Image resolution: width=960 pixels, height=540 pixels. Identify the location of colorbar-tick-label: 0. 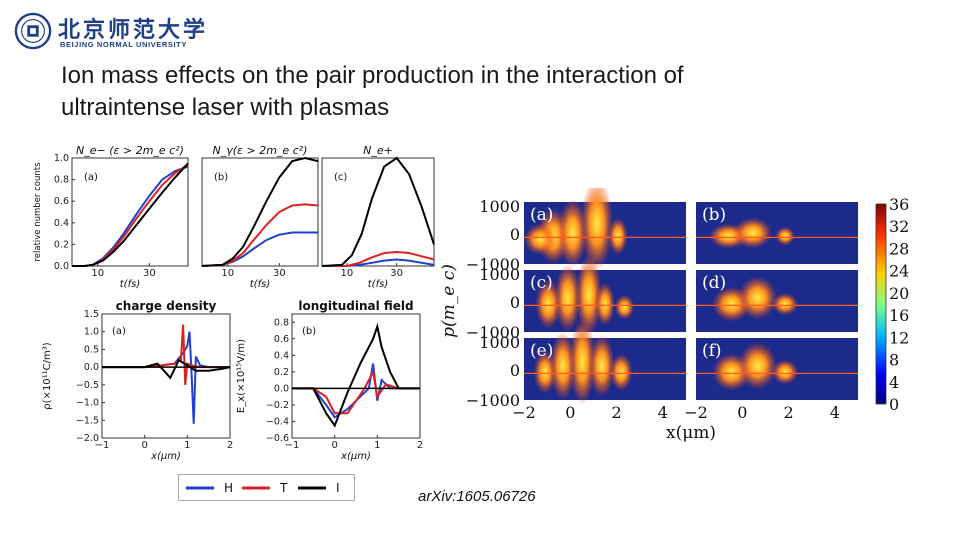
(894, 404).